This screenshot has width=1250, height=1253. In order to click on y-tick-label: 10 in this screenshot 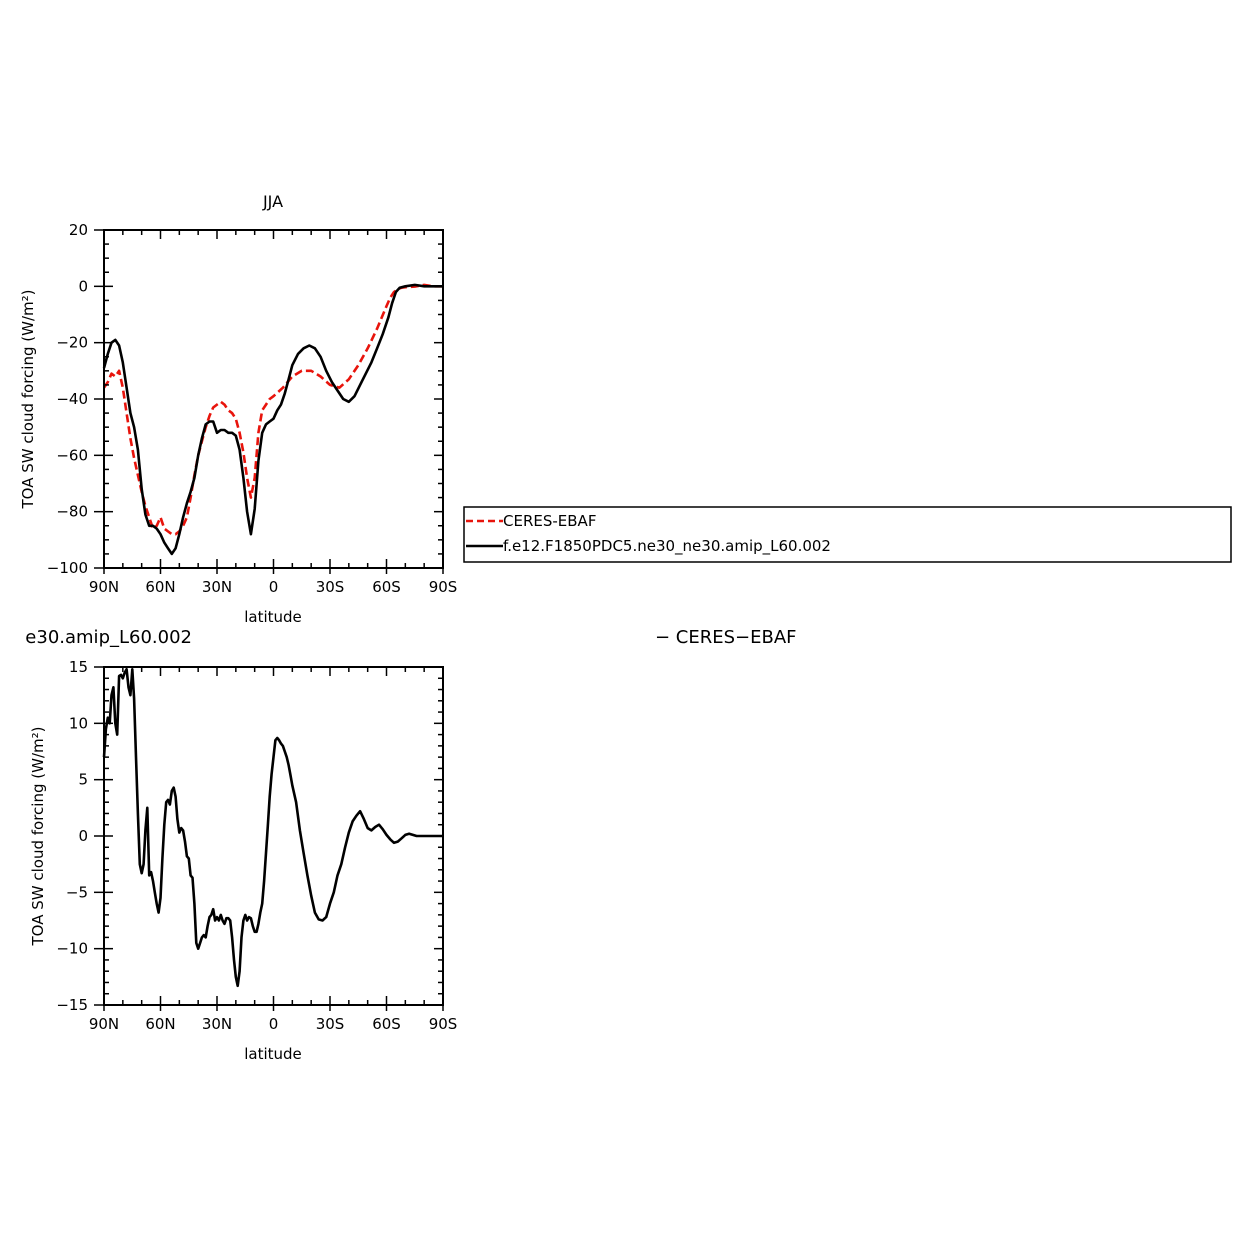, I will do `click(78, 723)`.